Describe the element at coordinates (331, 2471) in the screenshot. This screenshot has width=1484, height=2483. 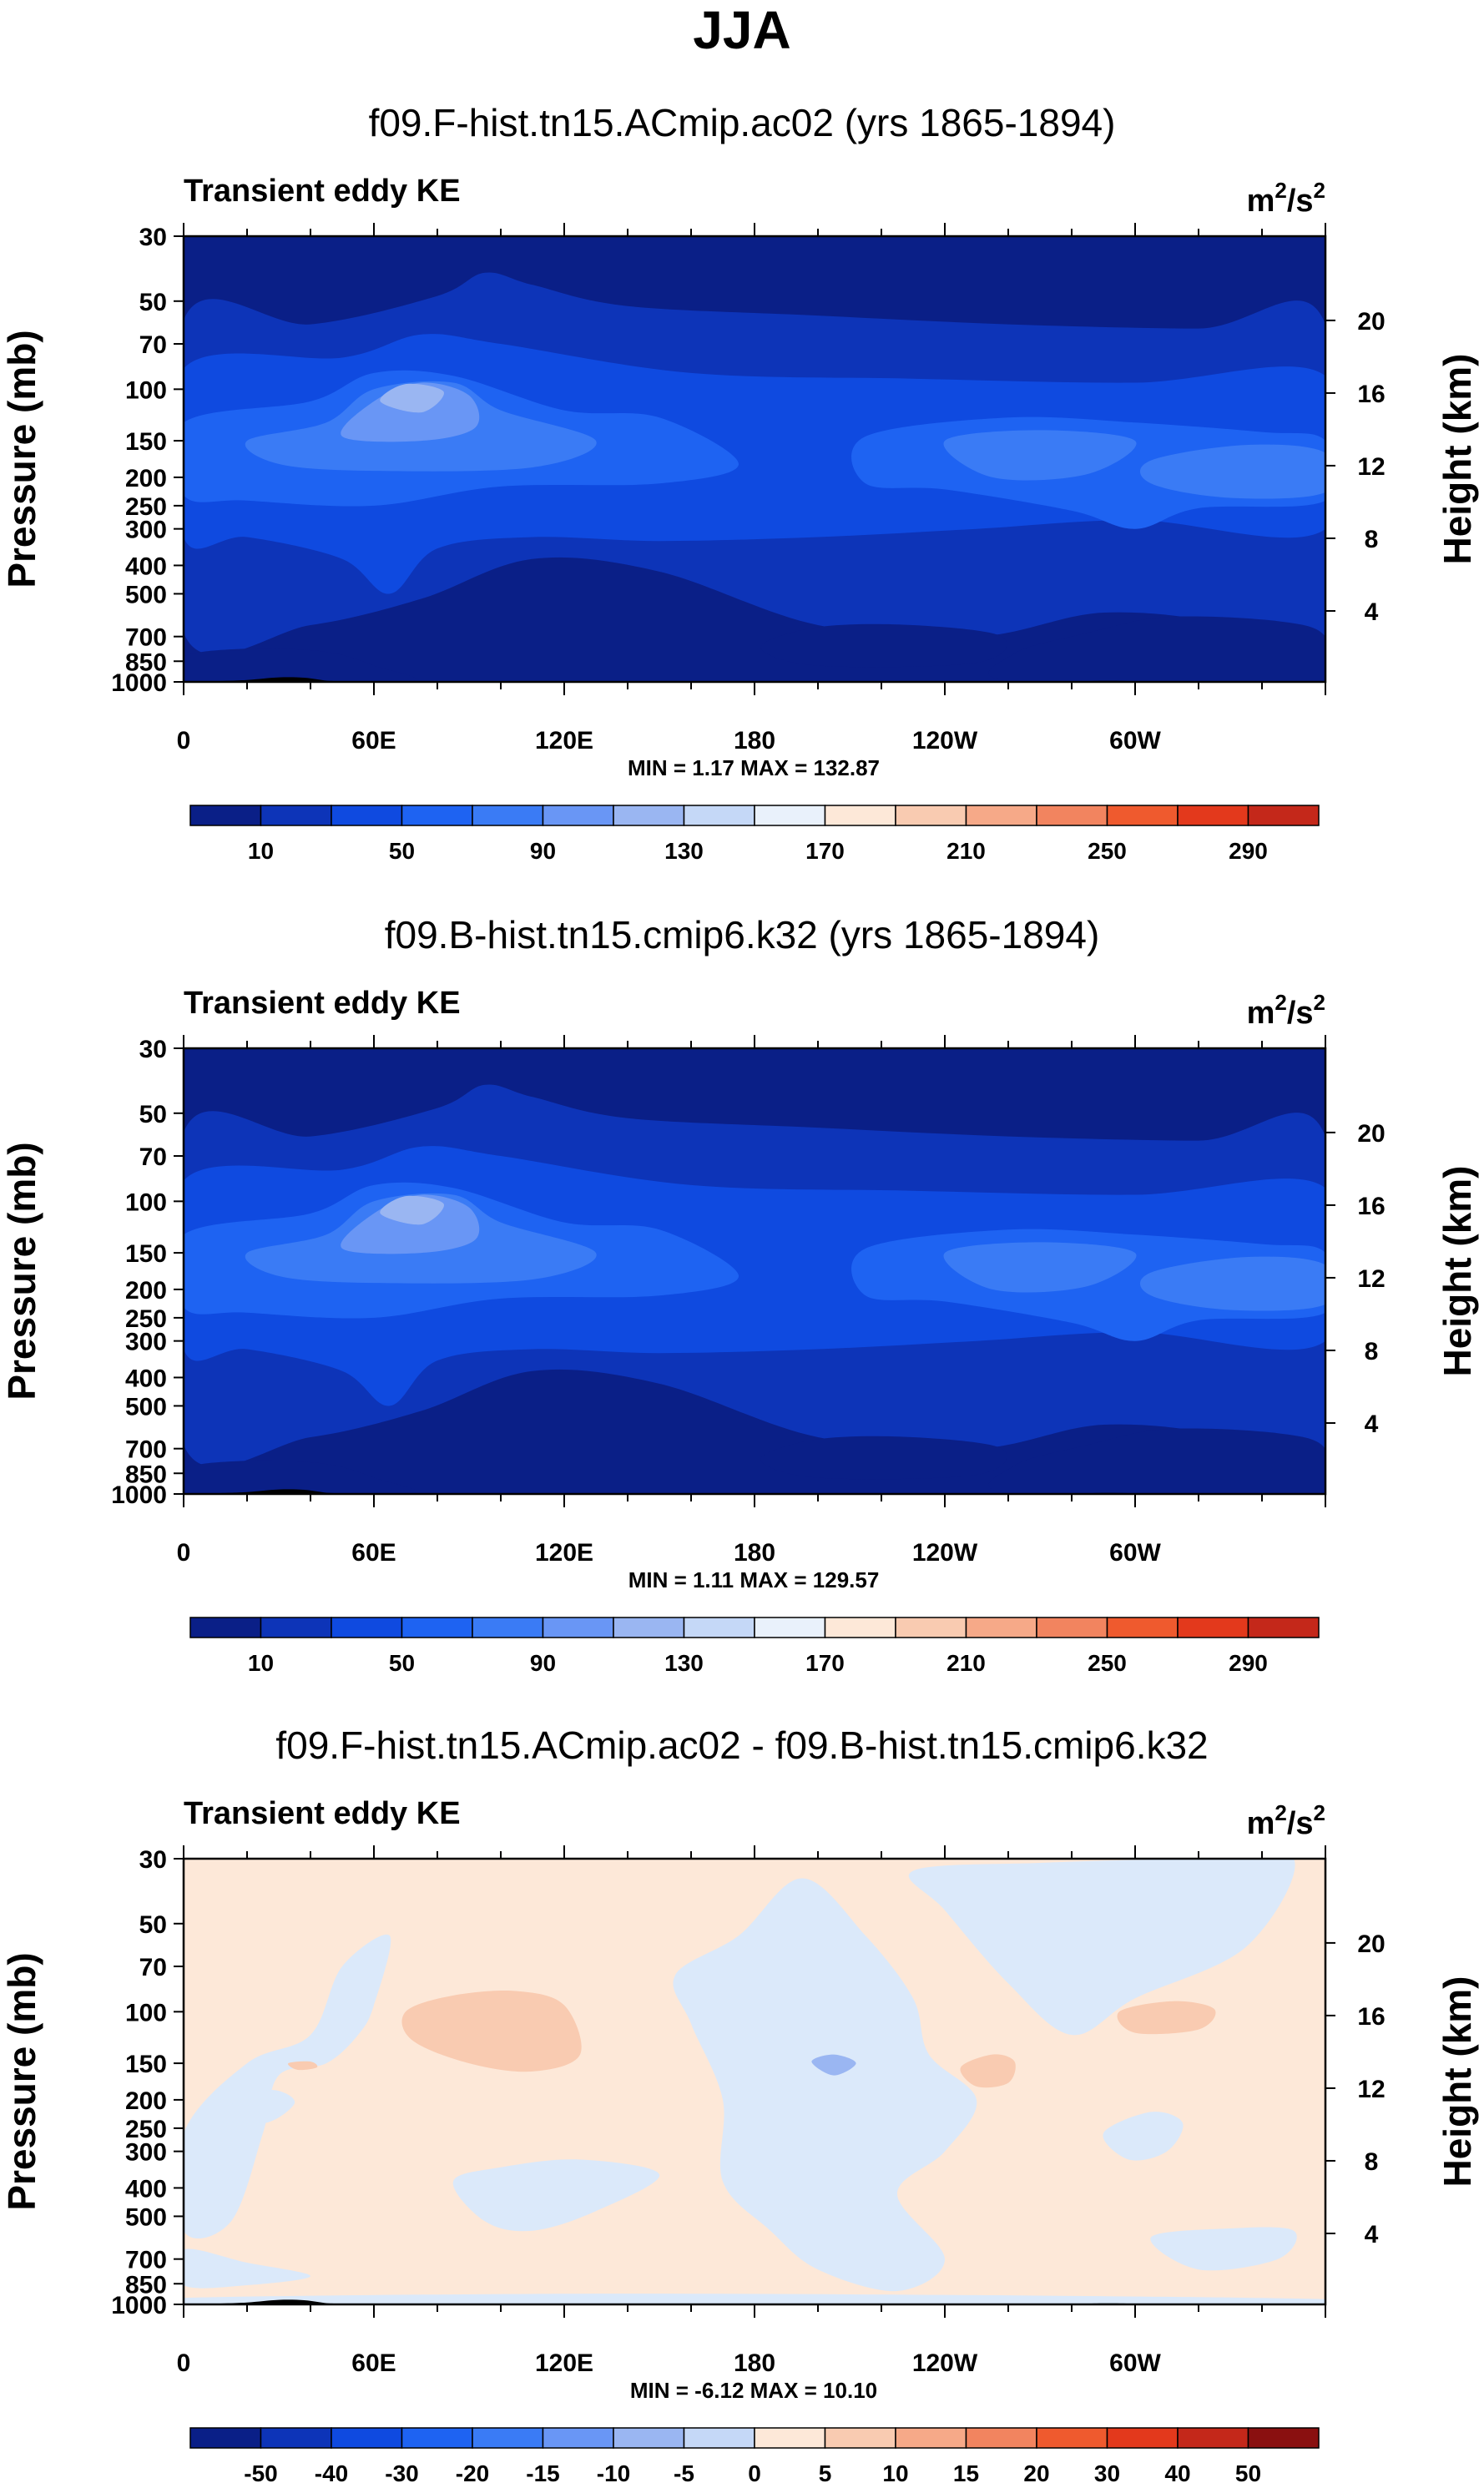
I see `colorbar-label: -40` at that location.